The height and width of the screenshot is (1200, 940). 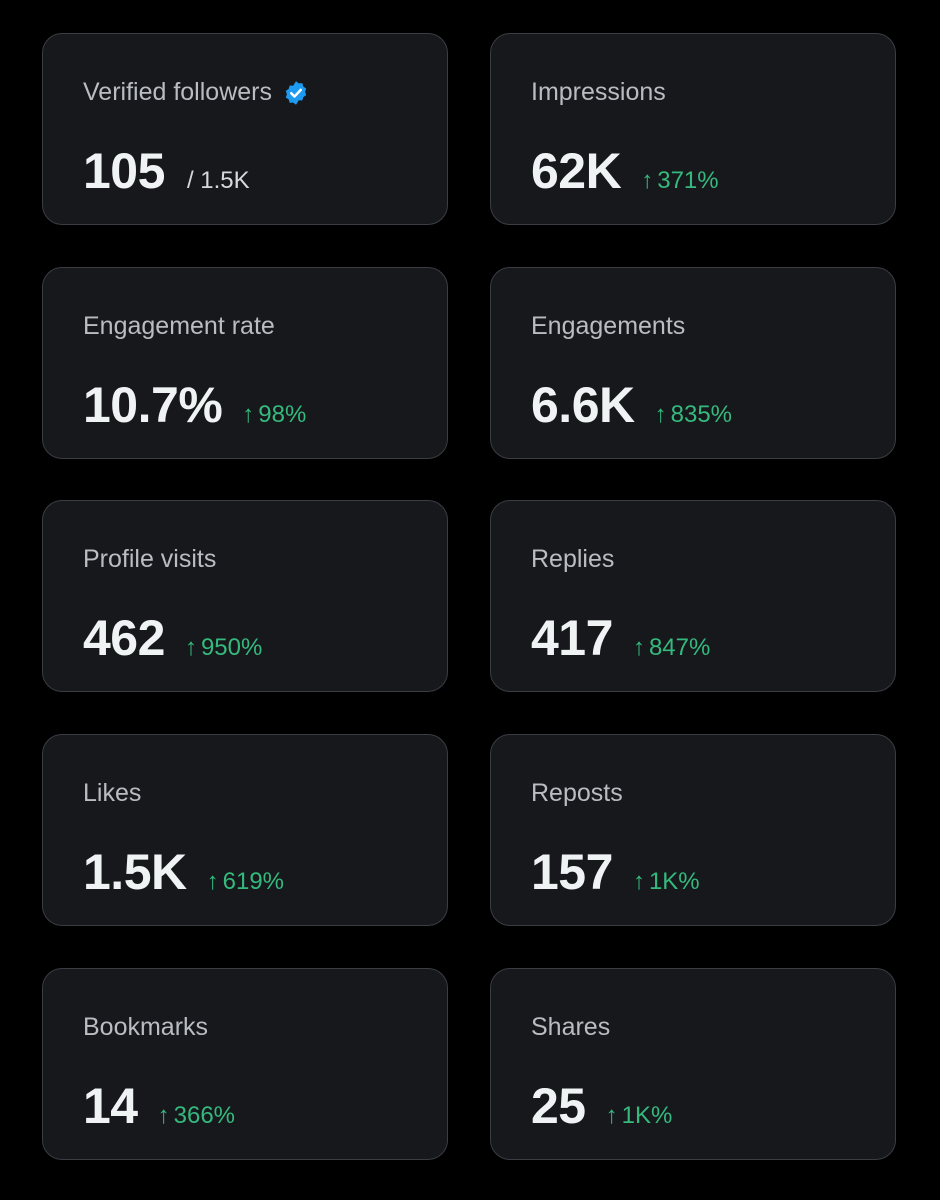 I want to click on metric-value: 417, so click(x=572, y=638).